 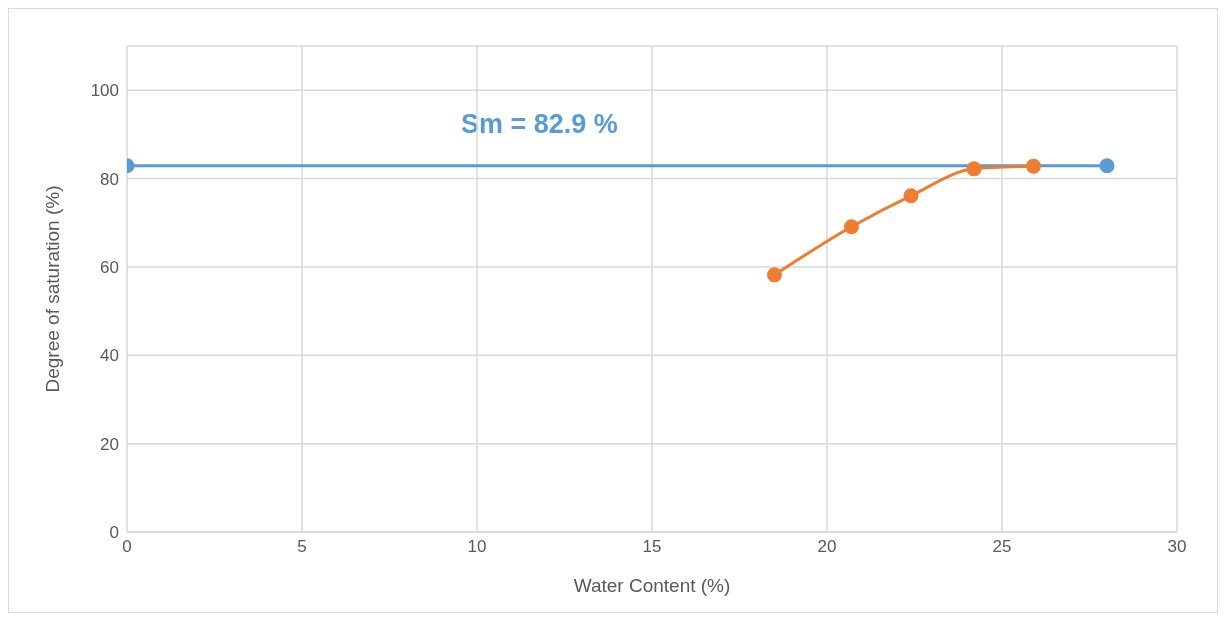 I want to click on y-tick-label: 80, so click(x=109, y=179).